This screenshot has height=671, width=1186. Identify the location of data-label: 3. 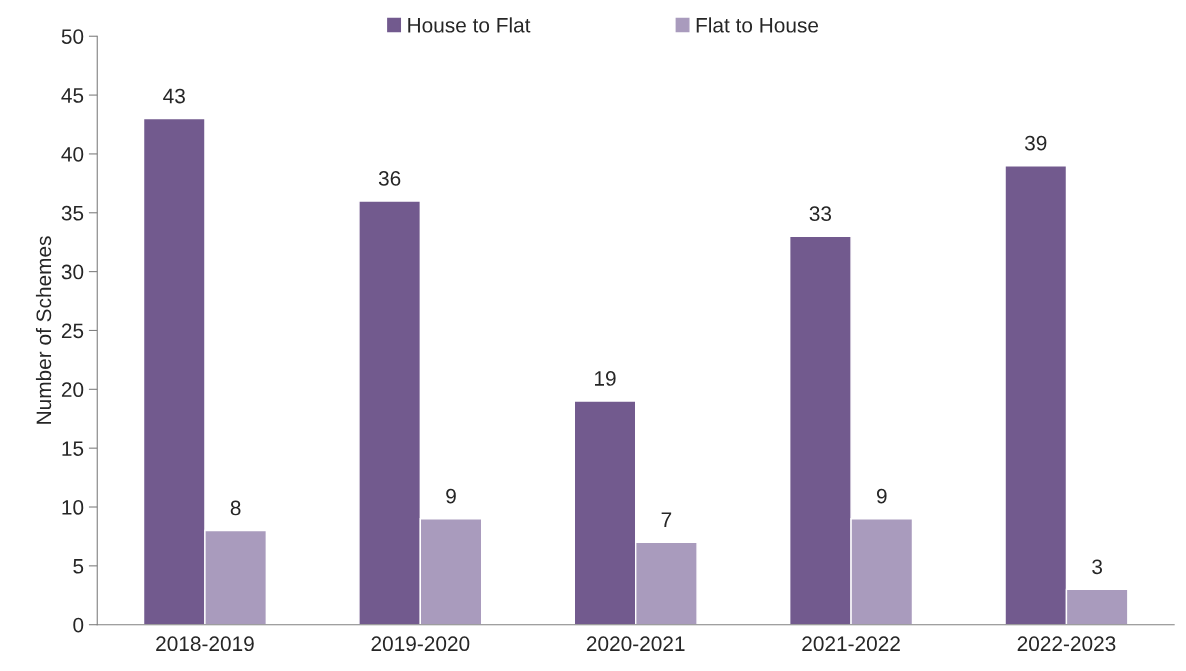
(1097, 567).